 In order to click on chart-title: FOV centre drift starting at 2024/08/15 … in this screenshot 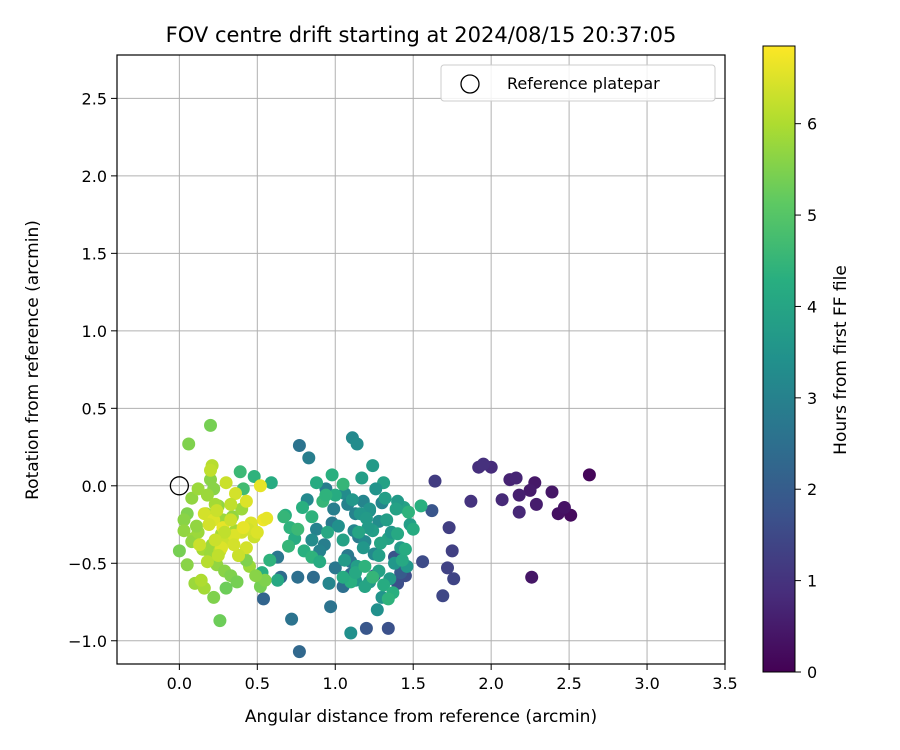, I will do `click(421, 35)`.